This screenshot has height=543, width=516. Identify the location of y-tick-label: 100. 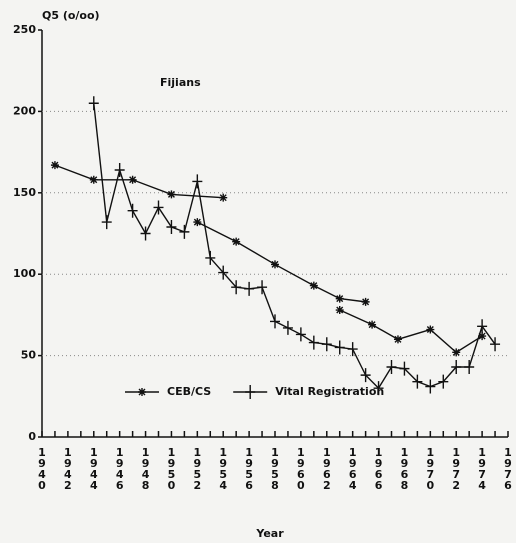
(24, 273).